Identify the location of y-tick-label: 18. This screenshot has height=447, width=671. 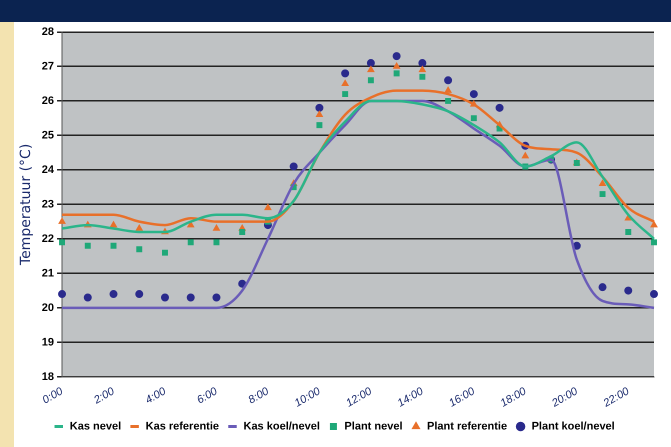
(48, 376).